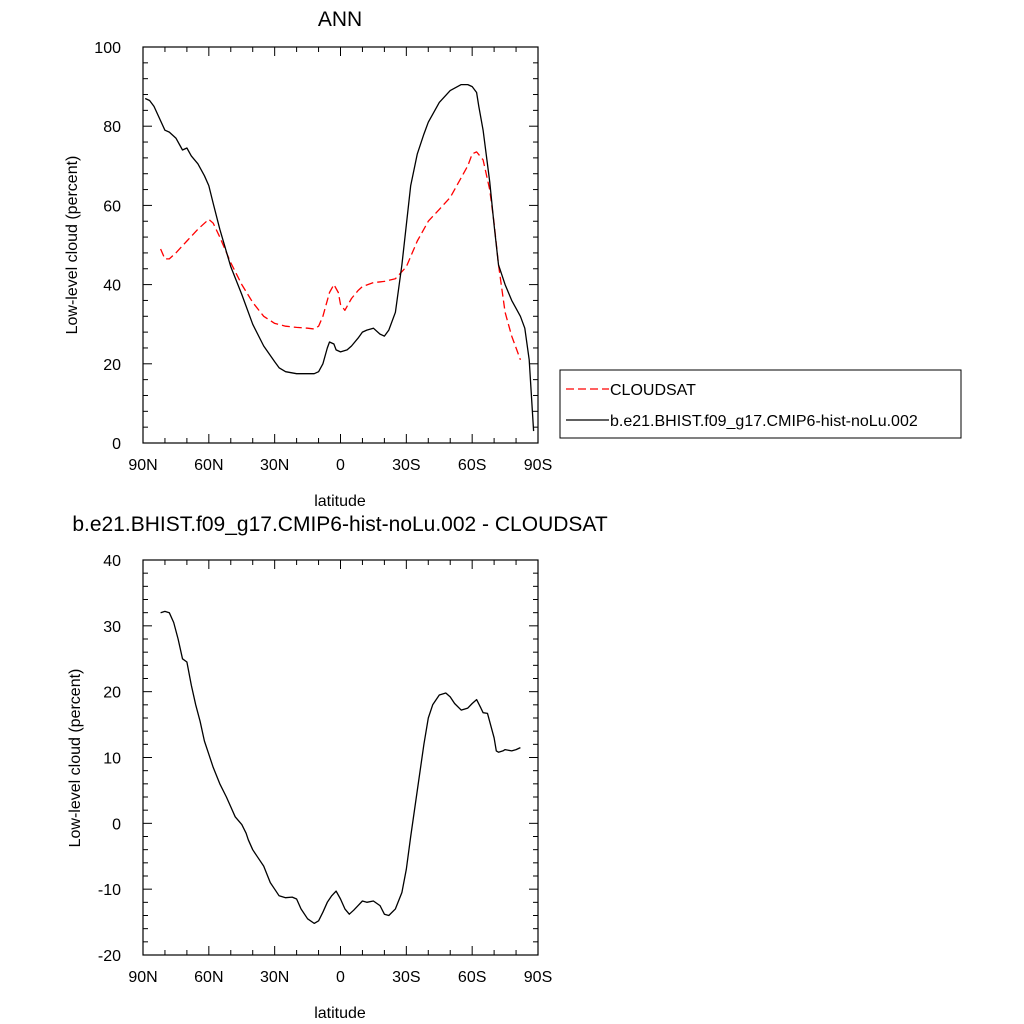 The image size is (1024, 1024). Describe the element at coordinates (112, 627) in the screenshot. I see `y-tick-label: 30` at that location.